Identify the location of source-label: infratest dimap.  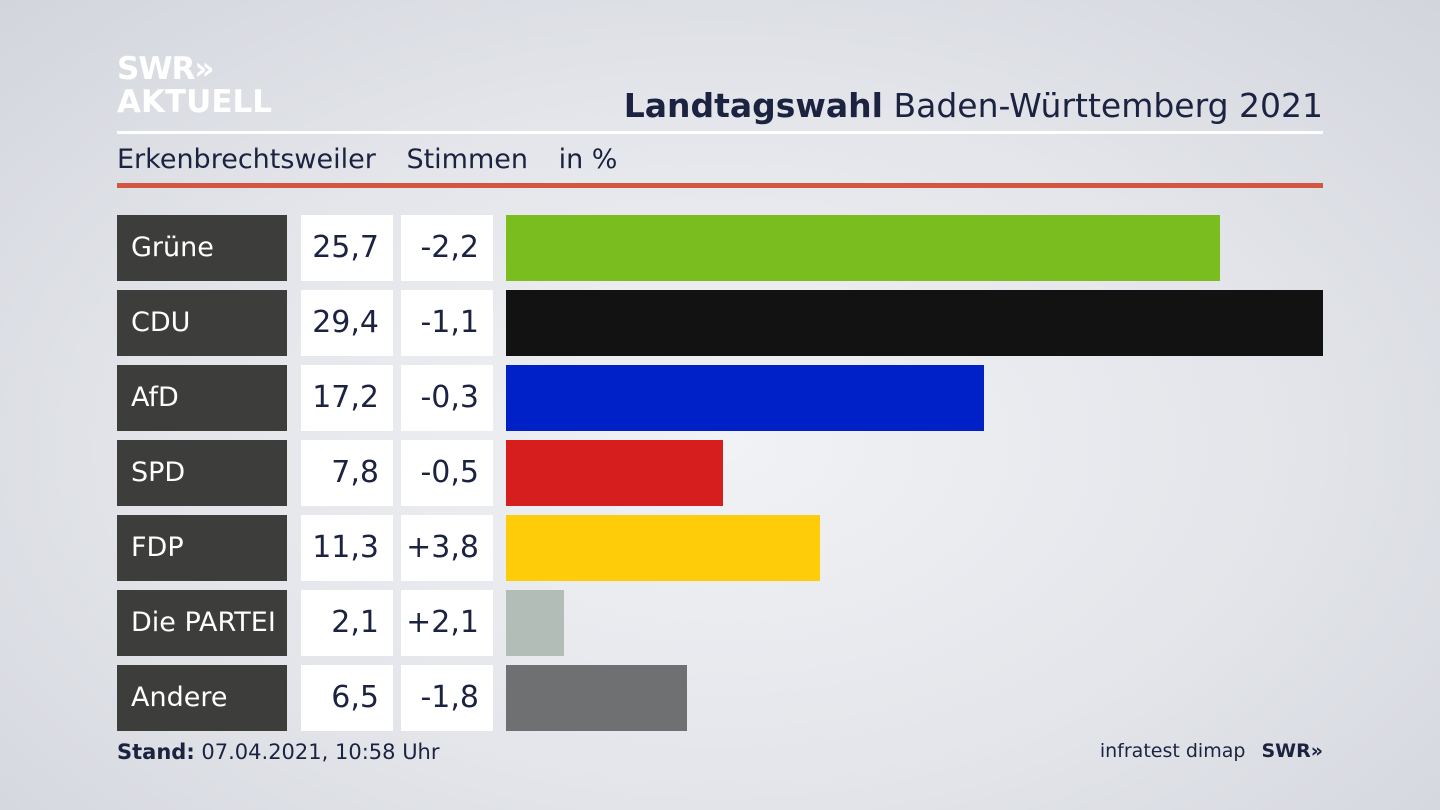
(1172, 751).